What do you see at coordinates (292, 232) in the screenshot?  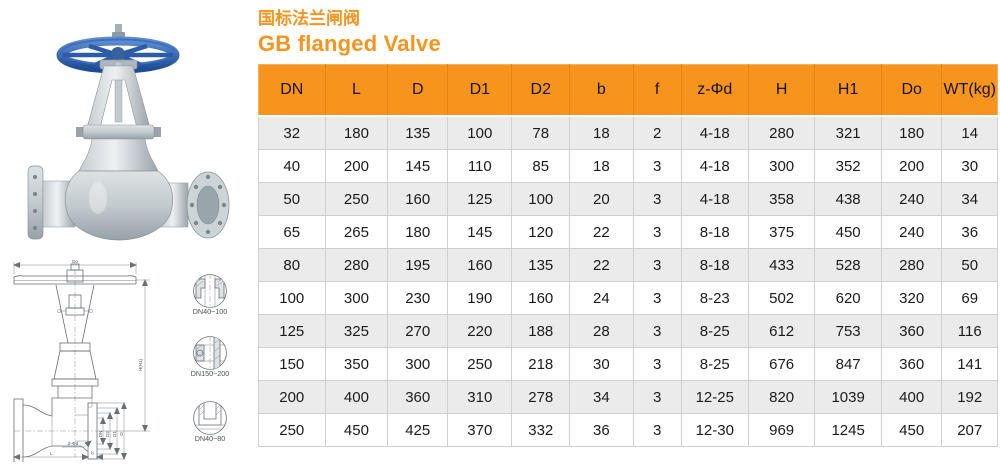 I see `table-cell: 65` at bounding box center [292, 232].